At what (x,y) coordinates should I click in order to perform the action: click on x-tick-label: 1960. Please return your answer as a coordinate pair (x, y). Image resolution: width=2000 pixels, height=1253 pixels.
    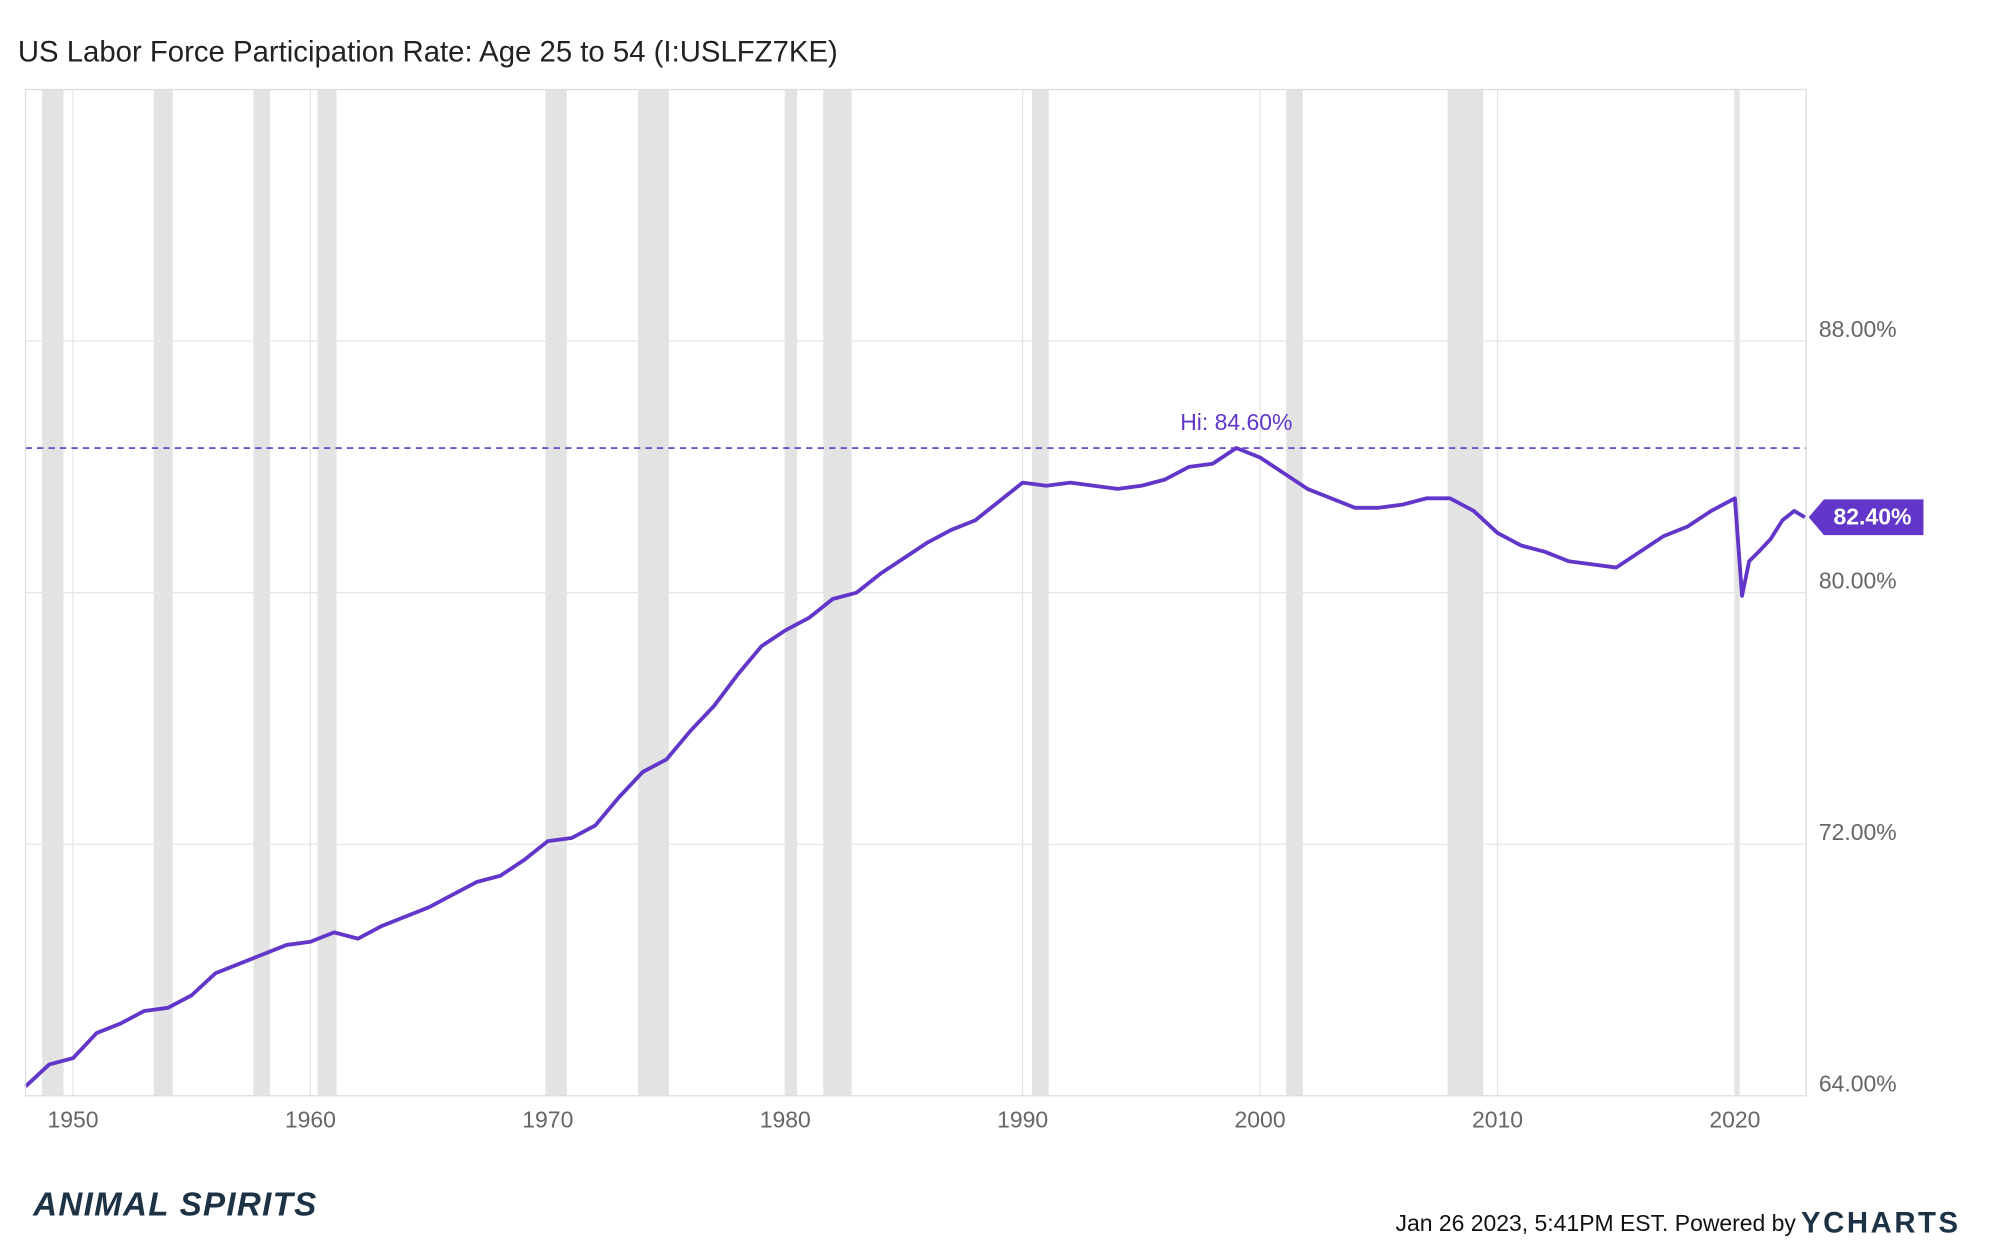
    Looking at the image, I should click on (310, 1119).